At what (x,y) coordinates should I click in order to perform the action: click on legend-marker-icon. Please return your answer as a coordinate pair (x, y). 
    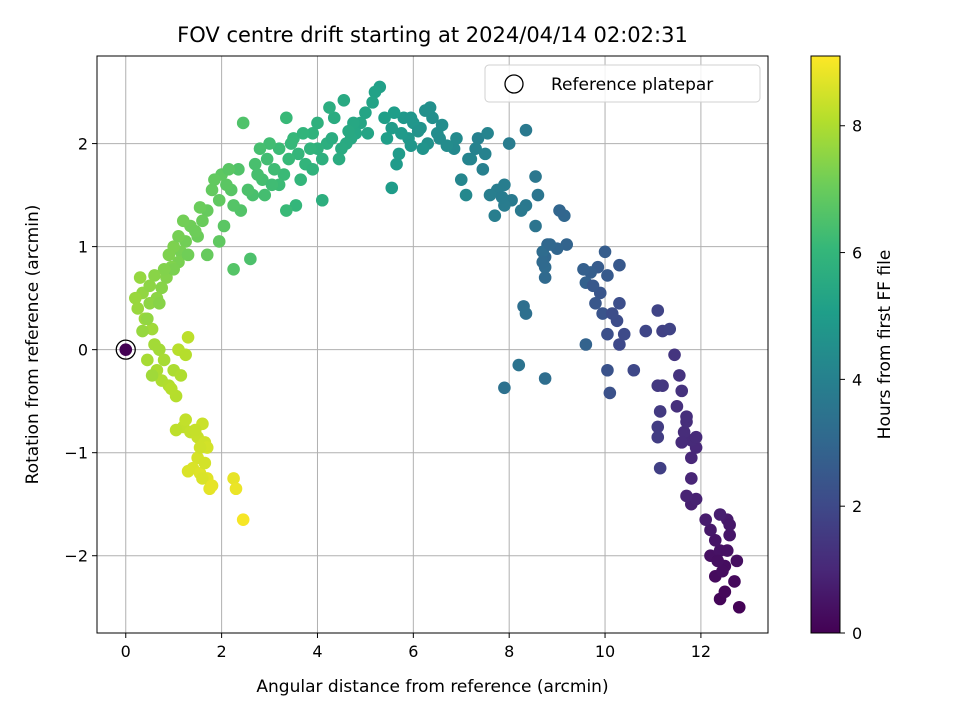
    Looking at the image, I should click on (514, 84).